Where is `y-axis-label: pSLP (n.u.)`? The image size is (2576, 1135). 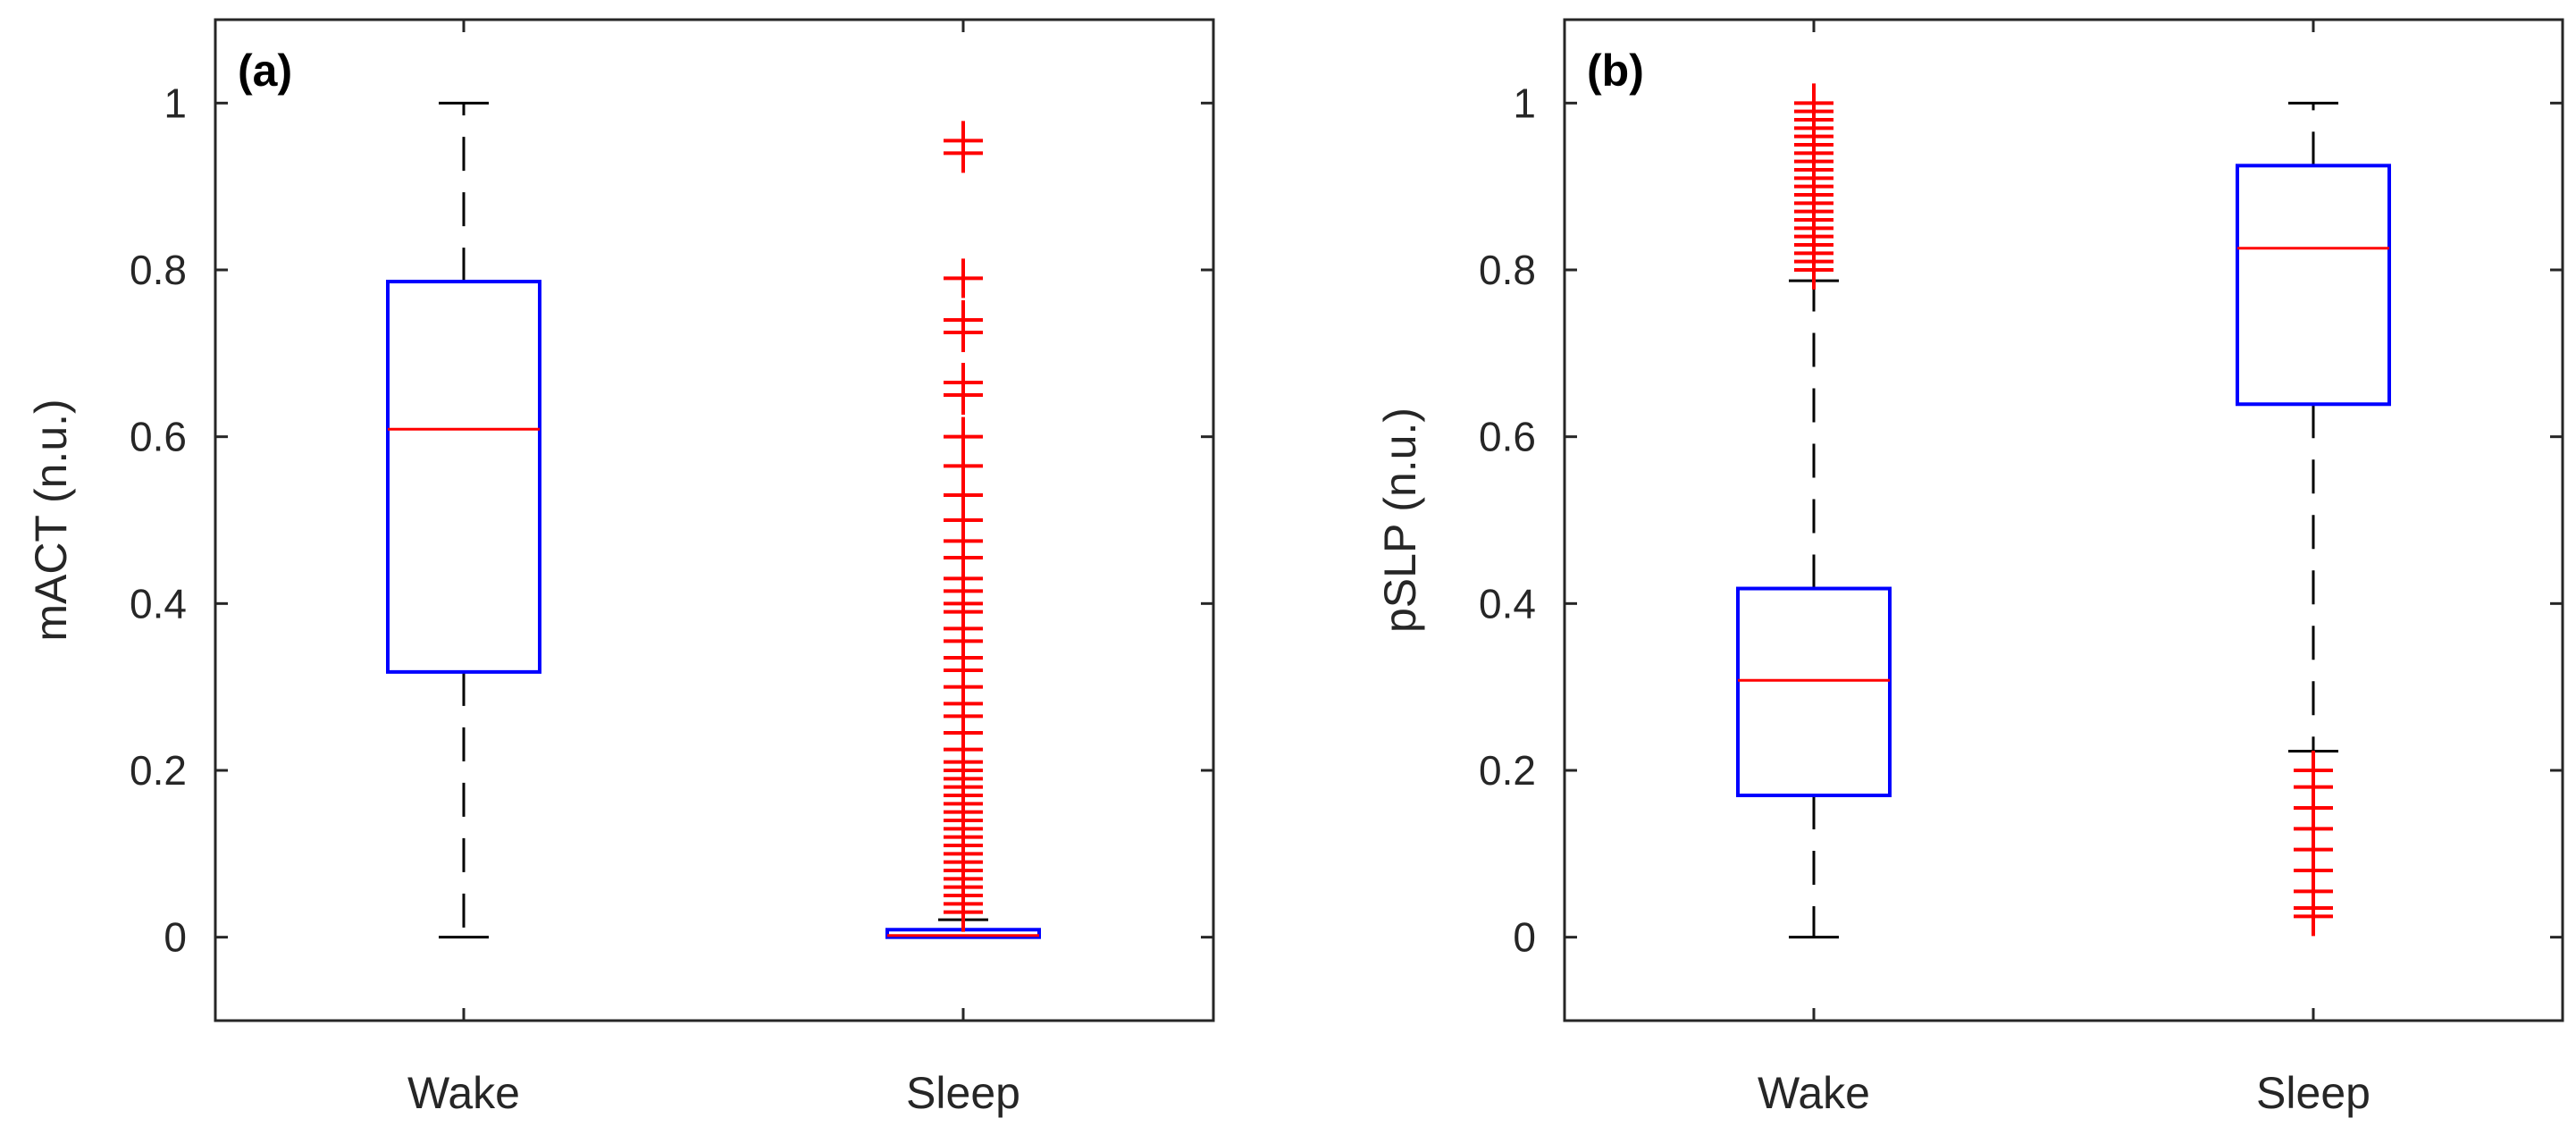
y-axis-label: pSLP (n.u.) is located at coordinates (1400, 520).